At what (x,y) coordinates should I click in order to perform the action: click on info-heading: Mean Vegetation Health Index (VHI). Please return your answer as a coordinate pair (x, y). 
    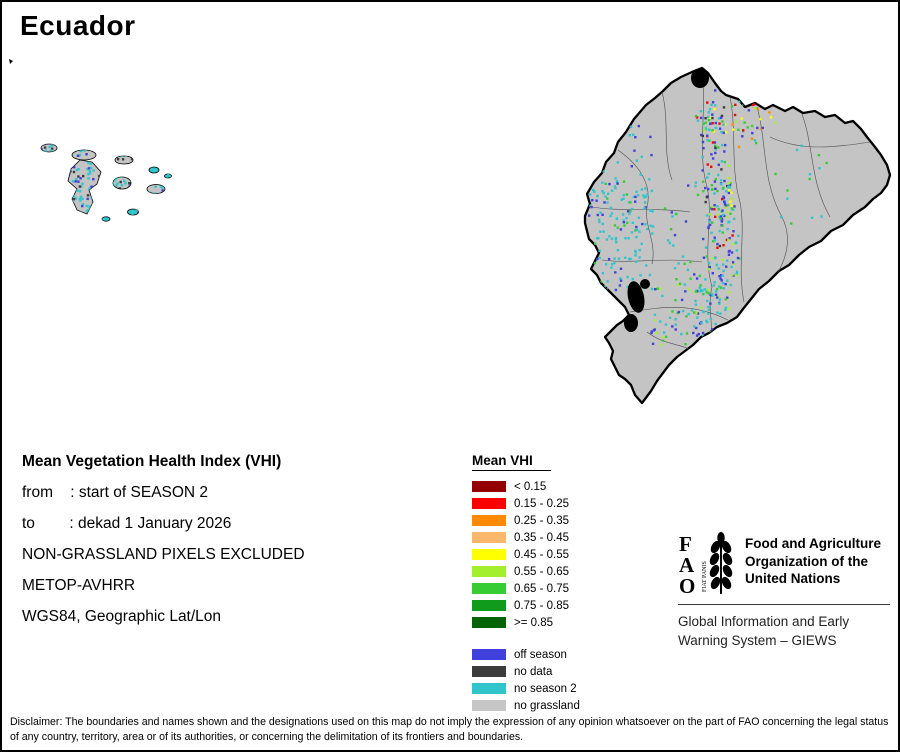
    Looking at the image, I should click on (152, 461).